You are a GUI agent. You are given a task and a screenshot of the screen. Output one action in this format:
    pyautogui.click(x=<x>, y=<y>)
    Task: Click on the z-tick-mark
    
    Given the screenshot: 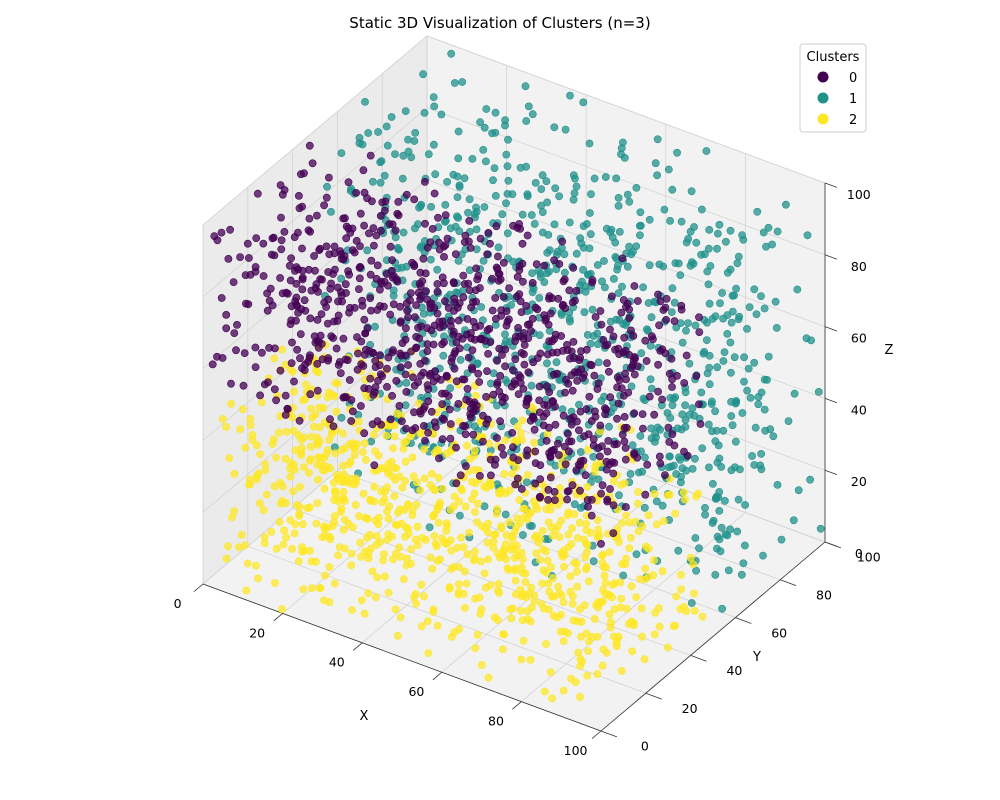 What is the action you would take?
    pyautogui.click(x=831, y=329)
    